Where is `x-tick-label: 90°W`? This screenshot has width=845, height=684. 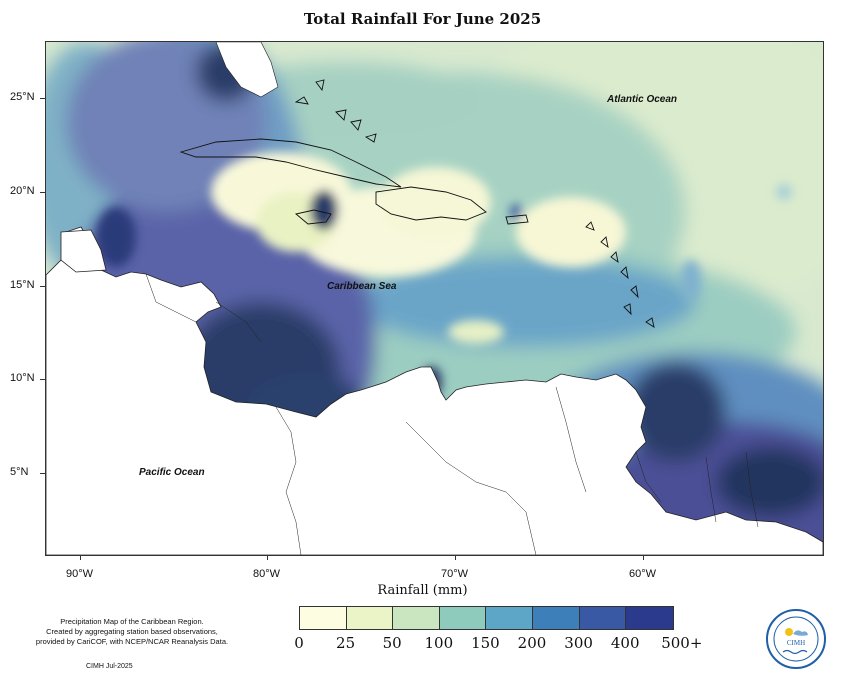 x-tick-label: 90°W is located at coordinates (80, 574).